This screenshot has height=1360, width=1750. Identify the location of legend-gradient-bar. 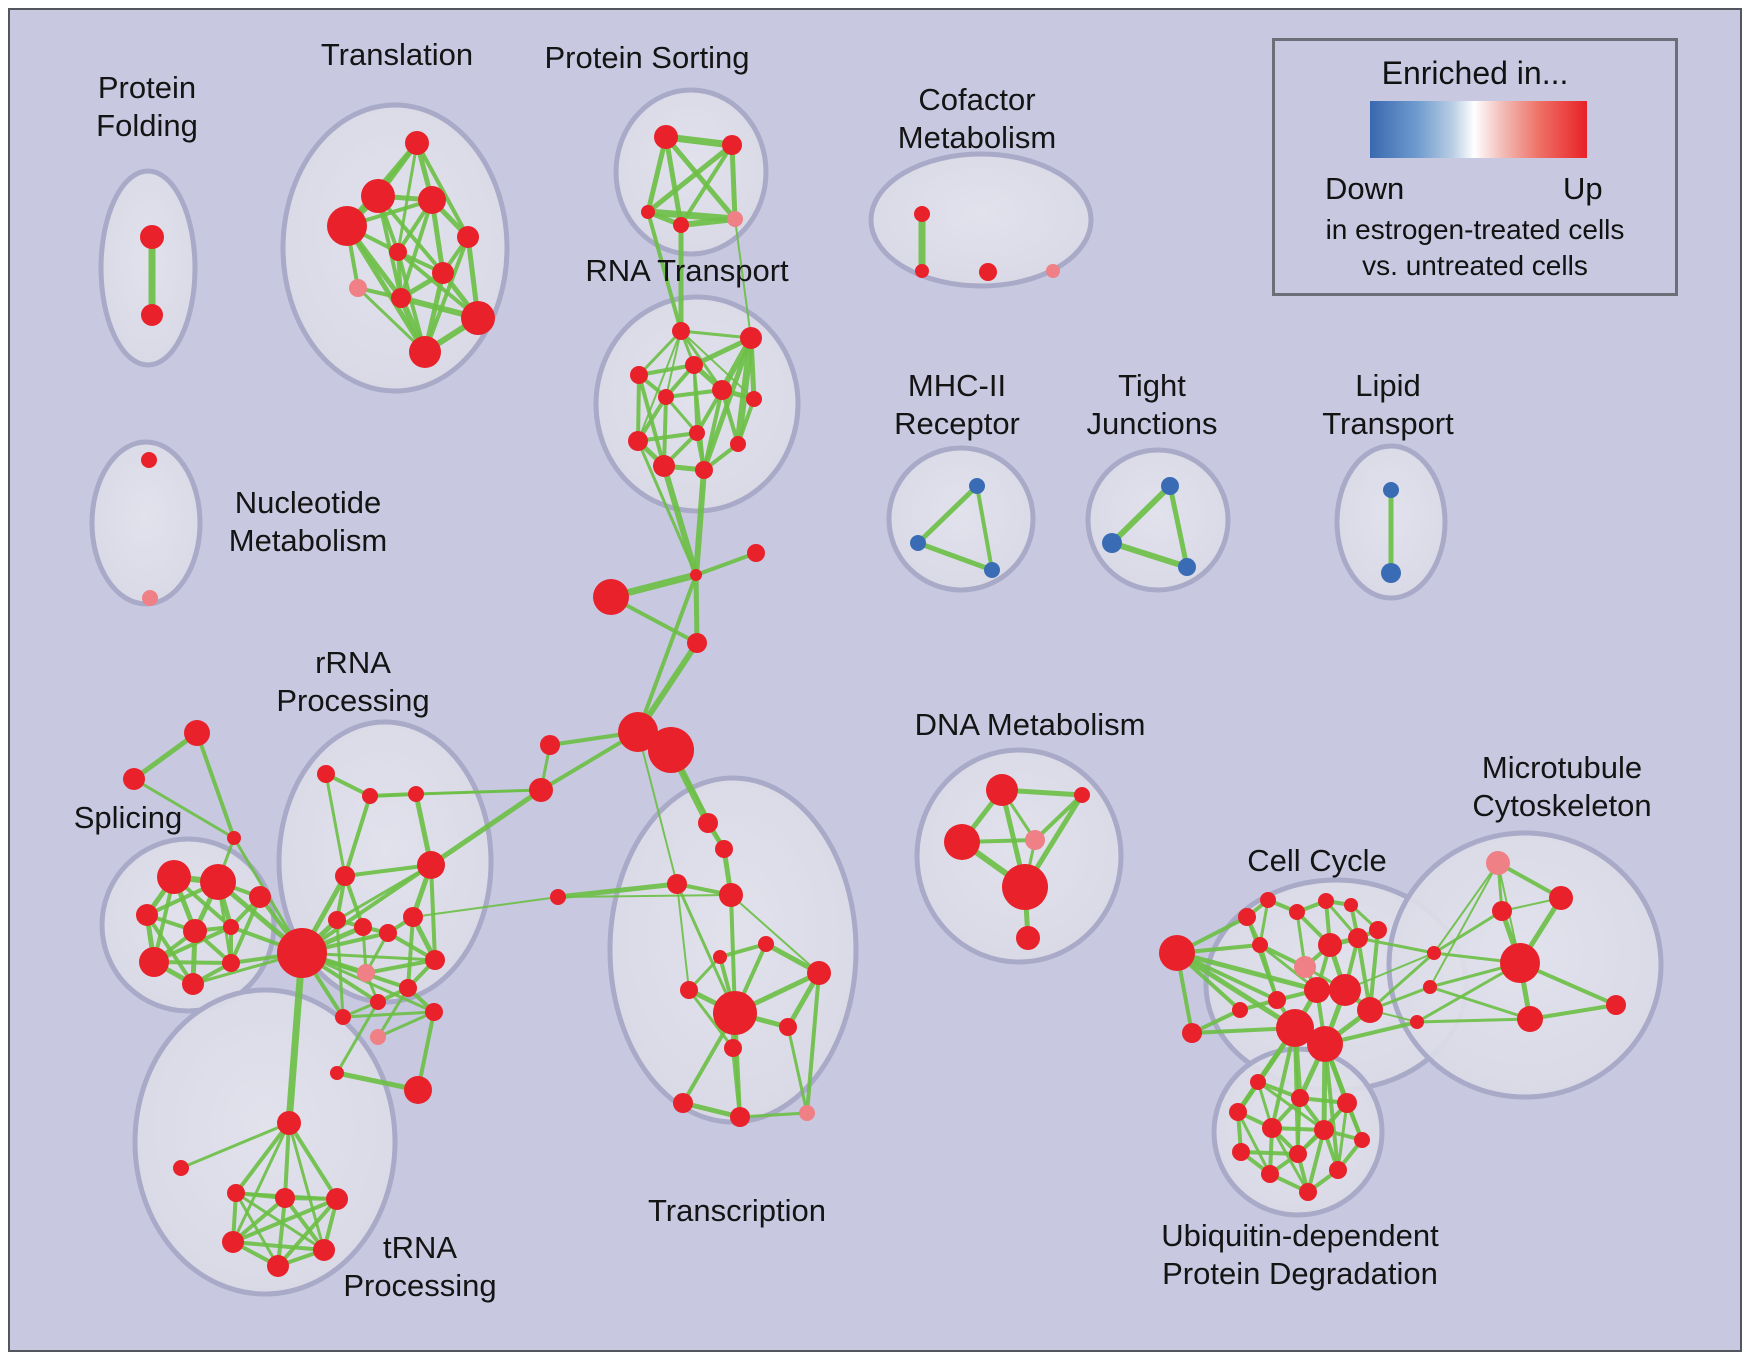
(1478, 129).